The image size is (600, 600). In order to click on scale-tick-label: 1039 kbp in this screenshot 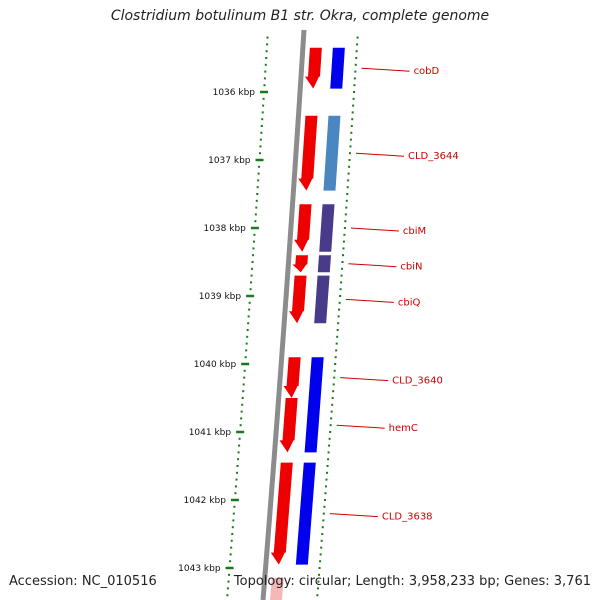, I will do `click(220, 297)`.